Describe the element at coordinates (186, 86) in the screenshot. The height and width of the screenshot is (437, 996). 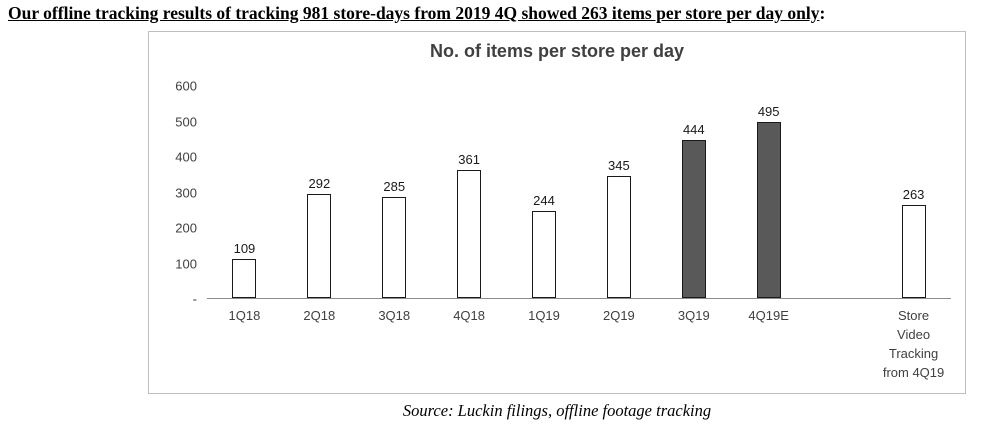
I see `y-axis-tick-label: 600` at that location.